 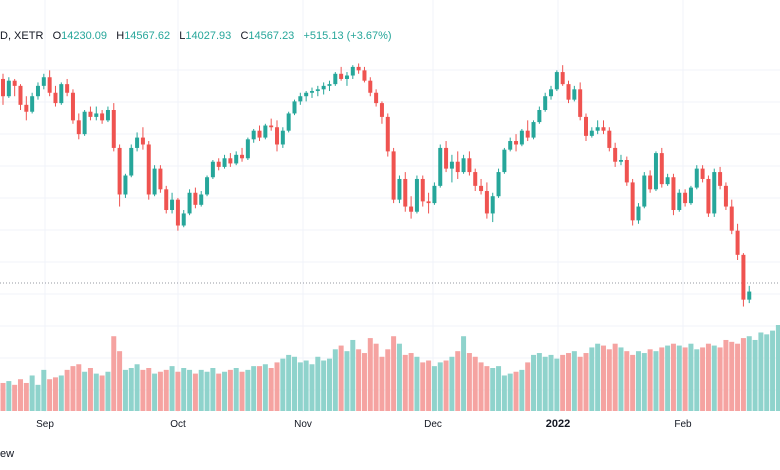 I want to click on symbol-label: D, XETR, so click(x=22, y=36).